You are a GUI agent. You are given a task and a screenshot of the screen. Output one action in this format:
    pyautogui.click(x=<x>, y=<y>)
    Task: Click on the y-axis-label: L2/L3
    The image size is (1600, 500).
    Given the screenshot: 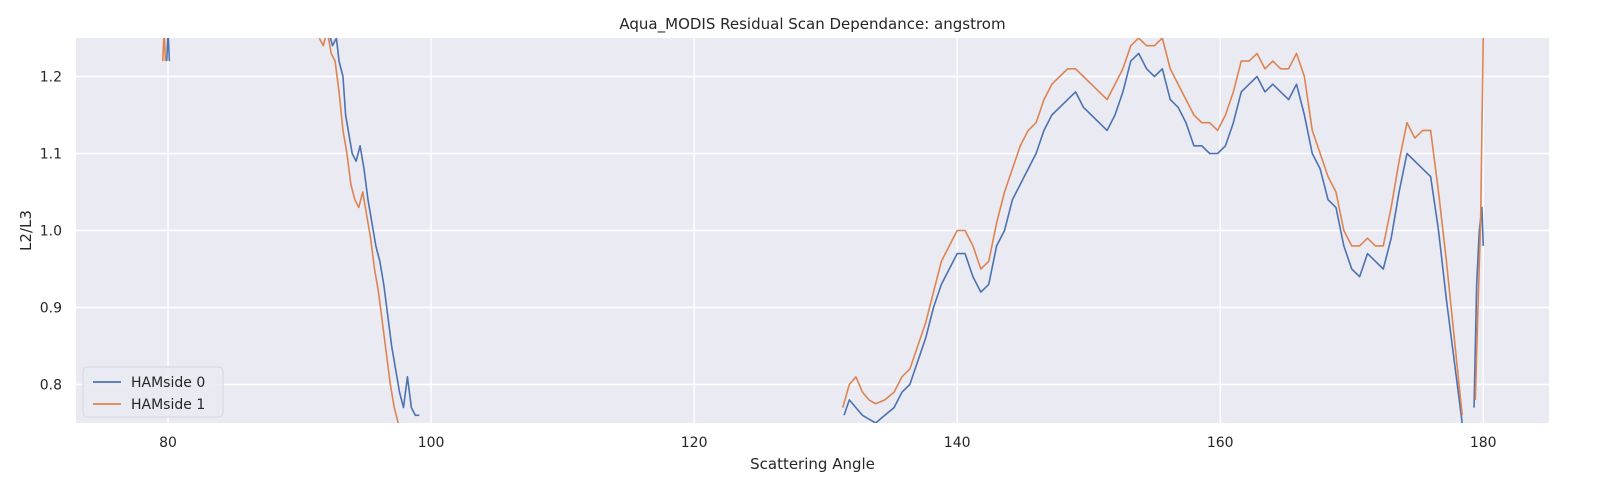 What is the action you would take?
    pyautogui.click(x=26, y=230)
    